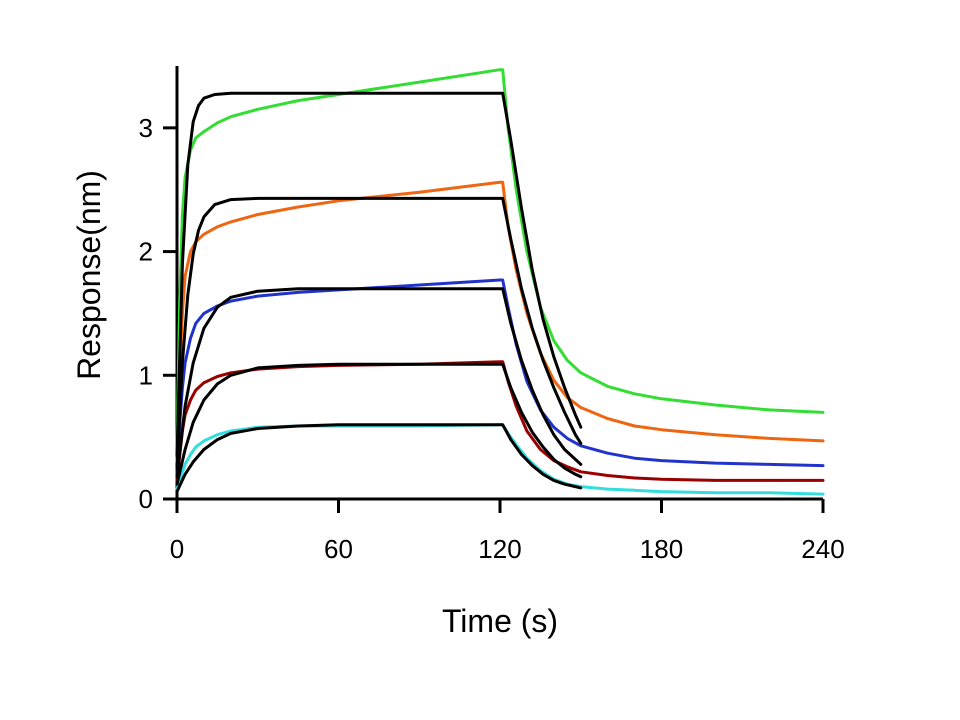  I want to click on x-tick-label: 180, so click(661, 549).